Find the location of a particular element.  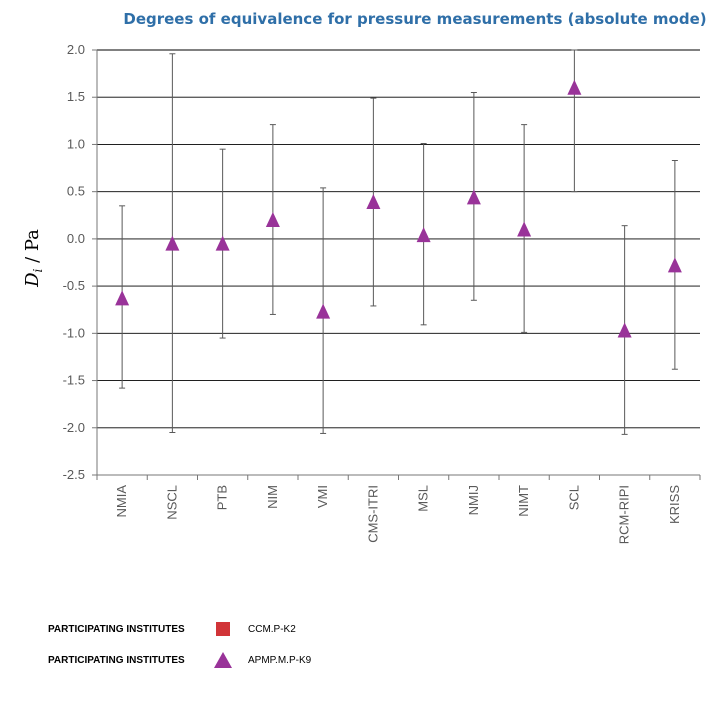

x-tick-label: CMS-ITRI is located at coordinates (372, 514).